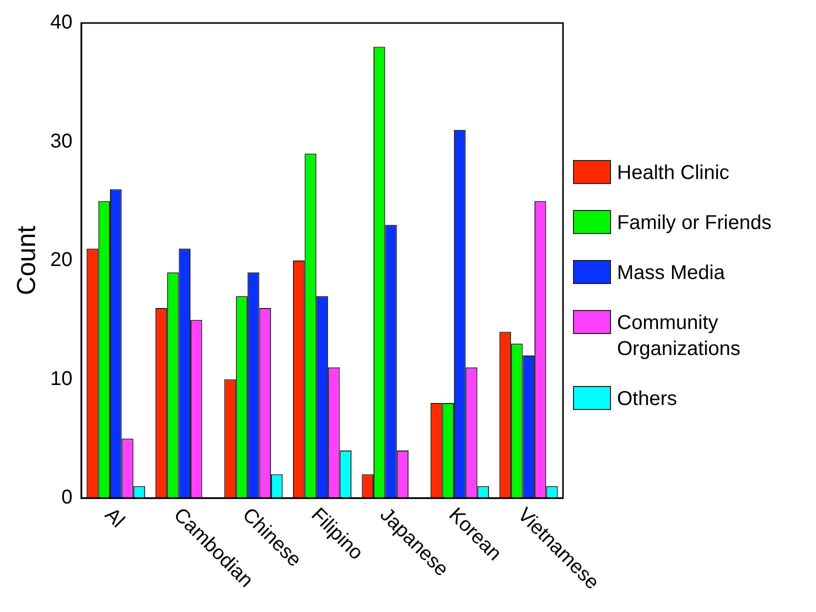  What do you see at coordinates (61, 379) in the screenshot?
I see `y-tick-label: 10` at bounding box center [61, 379].